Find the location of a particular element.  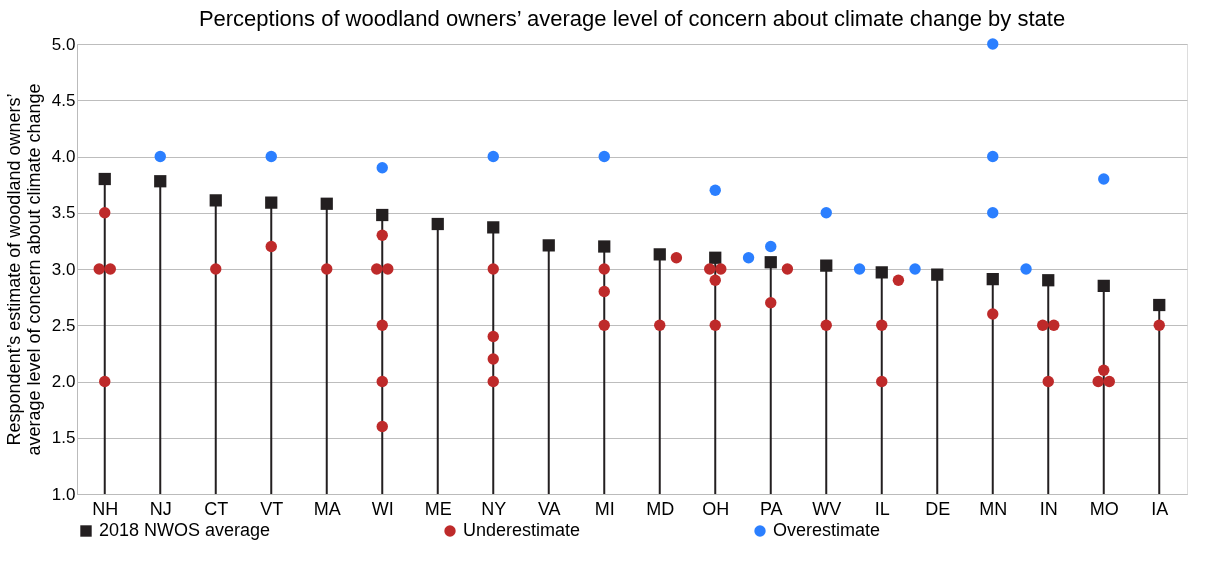

y-tick-label: 4.0 is located at coordinates (63, 156).